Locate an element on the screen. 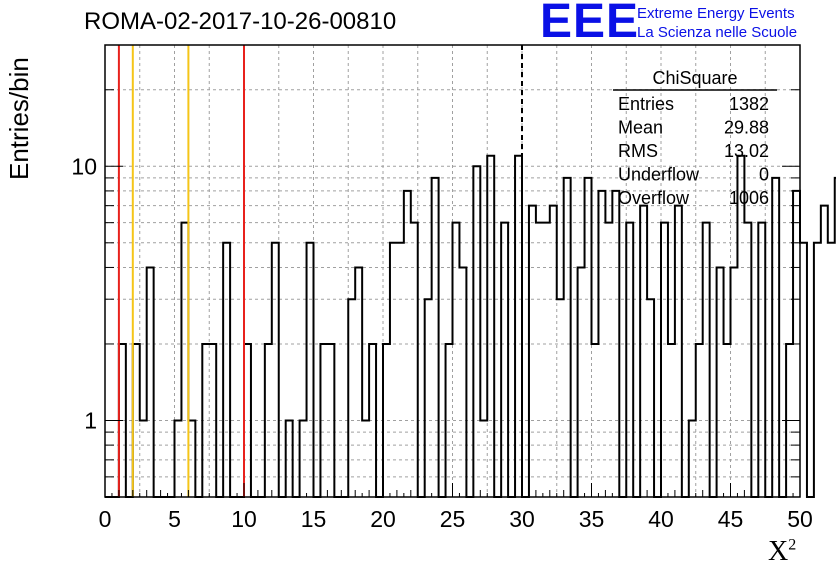 Image resolution: width=836 pixels, height=572 pixels. x-tick-label: 0 is located at coordinates (105, 519).